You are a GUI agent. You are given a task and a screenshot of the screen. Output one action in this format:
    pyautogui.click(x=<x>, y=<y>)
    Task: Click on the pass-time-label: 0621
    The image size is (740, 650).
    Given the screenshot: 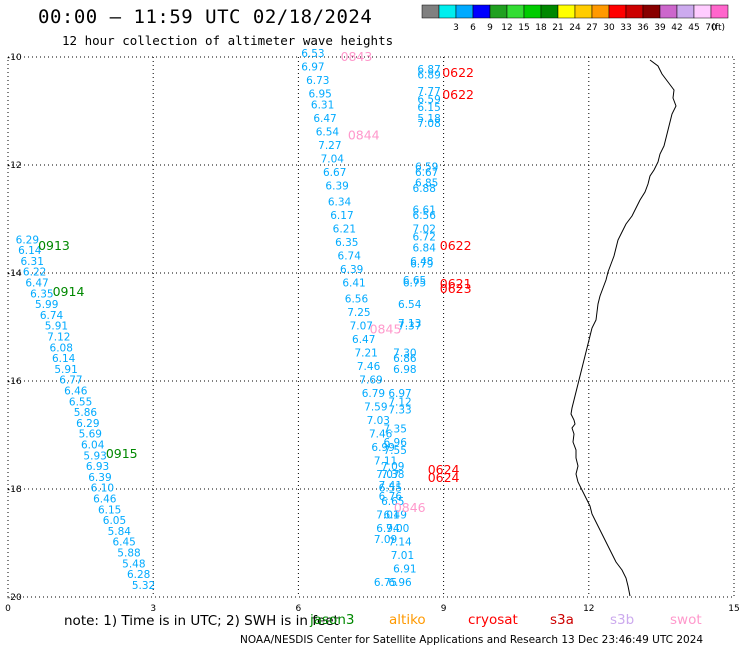 What is the action you would take?
    pyautogui.click(x=456, y=283)
    